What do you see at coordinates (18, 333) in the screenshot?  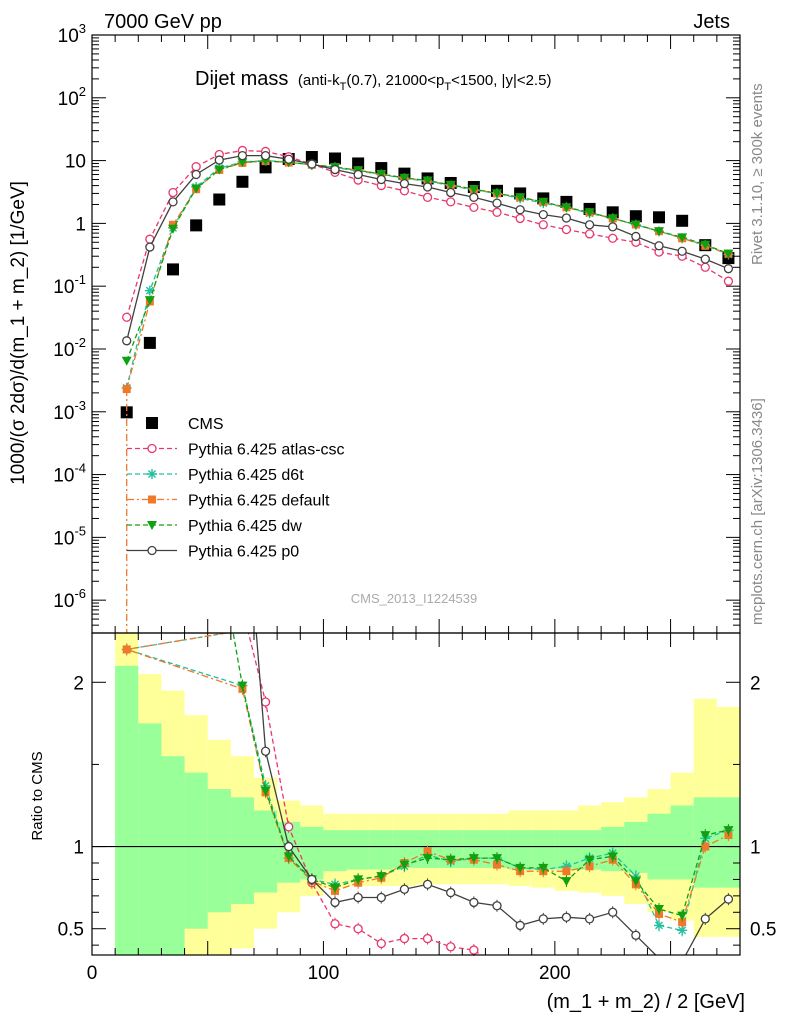 I see `main-y-axis-title: 1000/(σ 2dσ)/d(m_1 + m_2) [1/GeV]` at bounding box center [18, 333].